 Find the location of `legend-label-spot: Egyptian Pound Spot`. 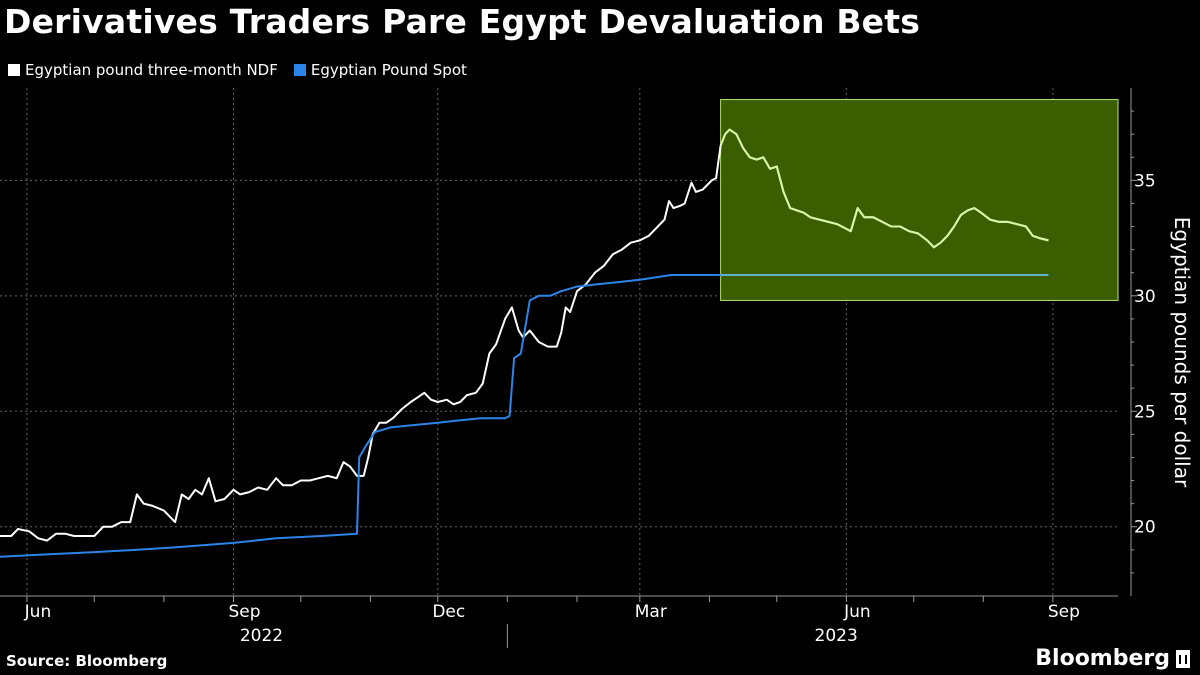

legend-label-spot: Egyptian Pound Spot is located at coordinates (388, 70).